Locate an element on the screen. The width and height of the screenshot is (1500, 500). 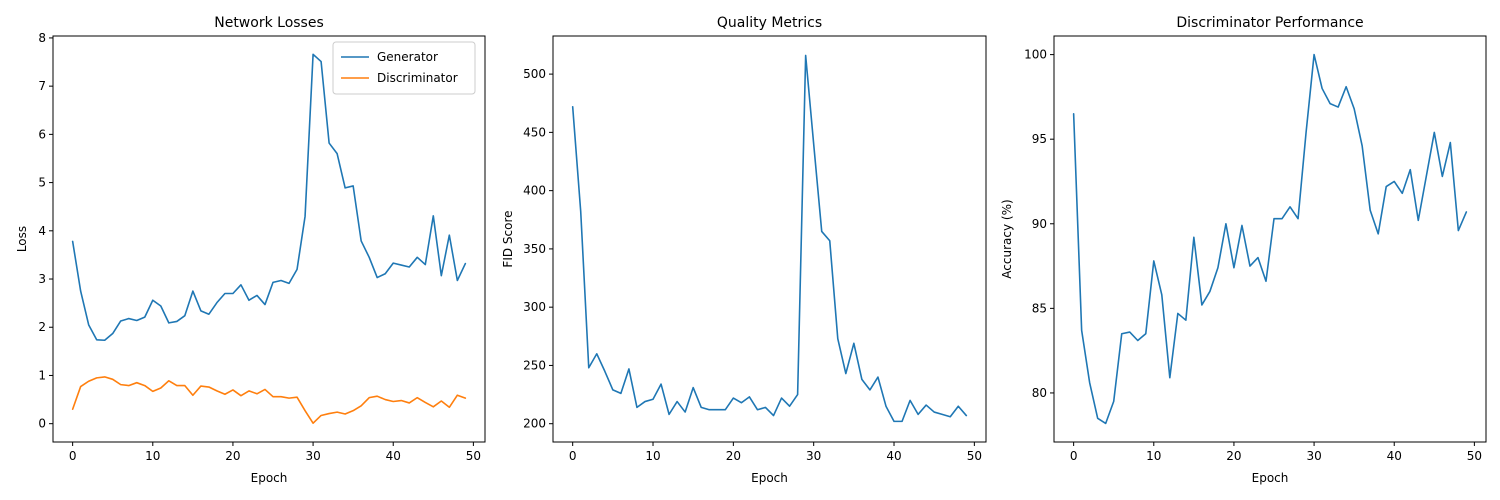
y-axis-label: Accuracy (%) is located at coordinates (1007, 238).